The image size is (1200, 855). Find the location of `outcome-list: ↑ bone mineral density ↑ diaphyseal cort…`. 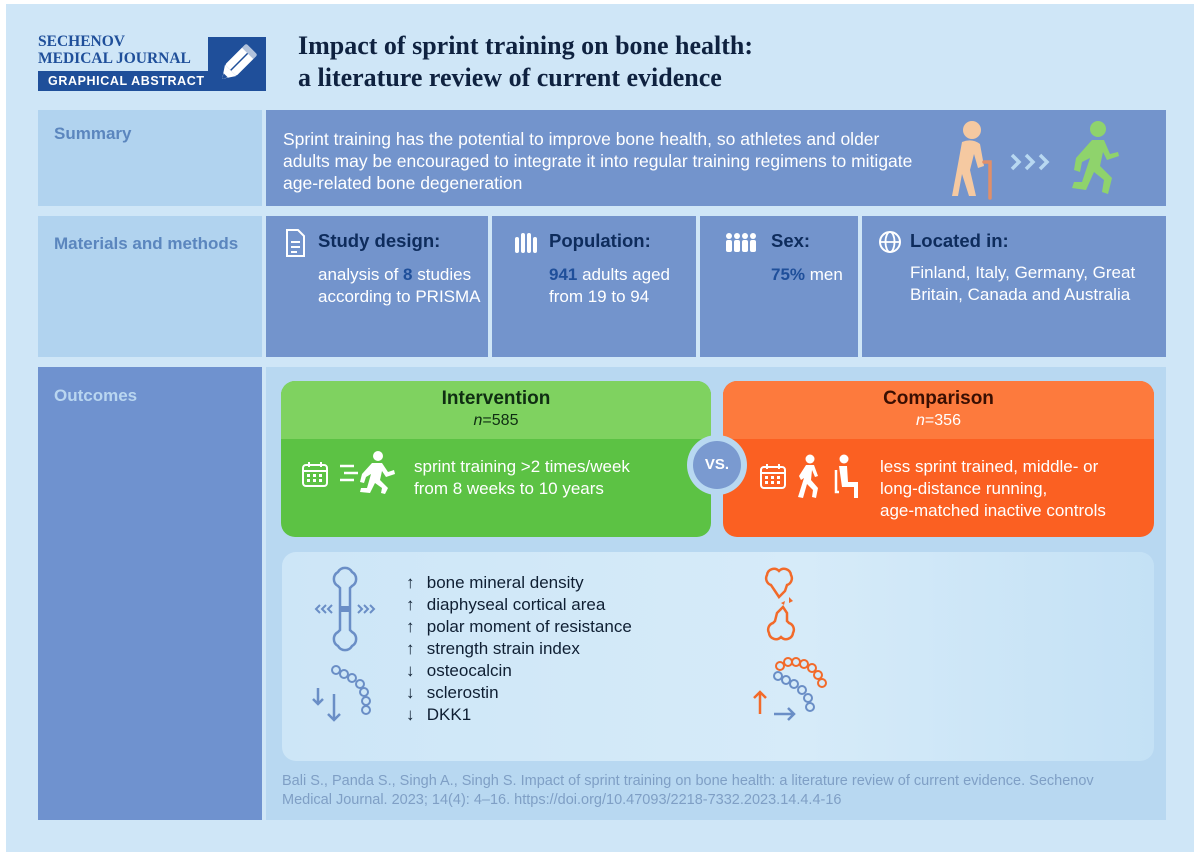

outcome-list: ↑ bone mineral density ↑ diaphyseal cort… is located at coordinates (519, 649).